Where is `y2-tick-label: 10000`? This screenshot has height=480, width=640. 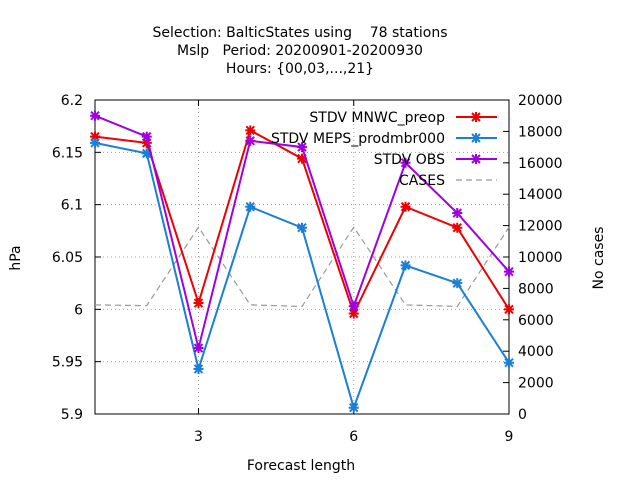
y2-tick-label: 10000 is located at coordinates (540, 258).